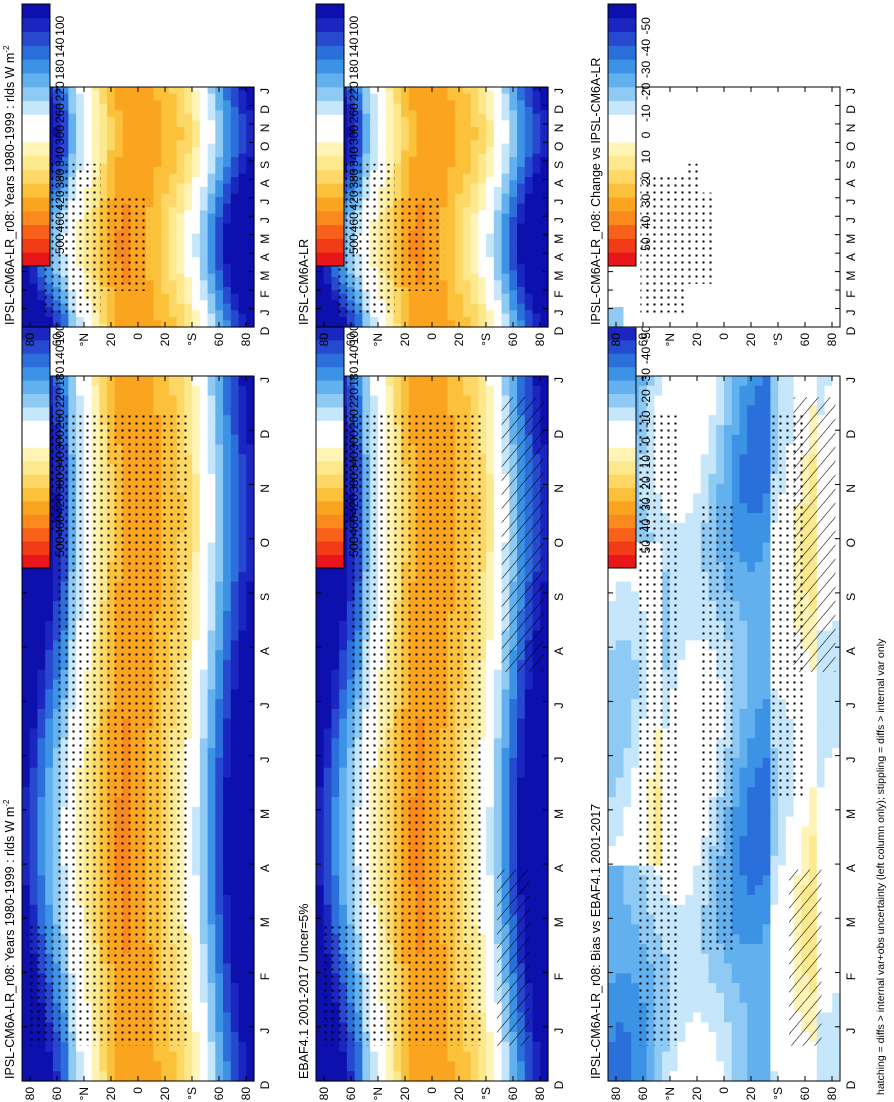 This screenshot has width=894, height=1102. Describe the element at coordinates (559, 434) in the screenshot. I see `x-tick-label: D` at that location.